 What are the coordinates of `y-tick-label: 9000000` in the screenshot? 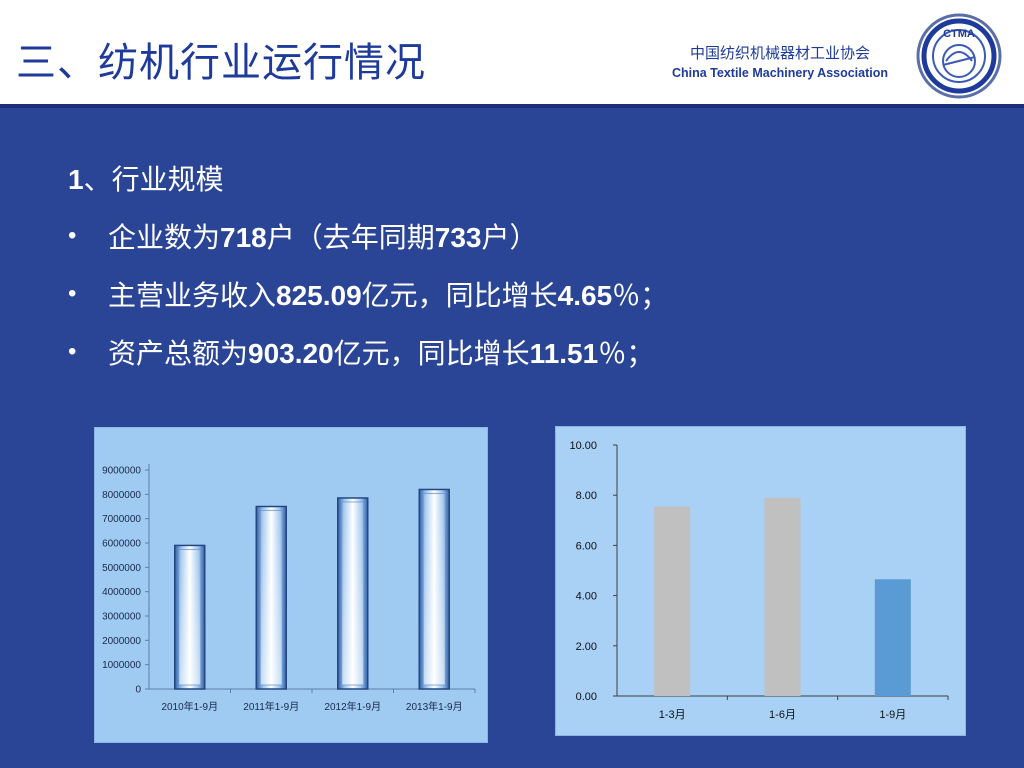 It's located at (121, 471).